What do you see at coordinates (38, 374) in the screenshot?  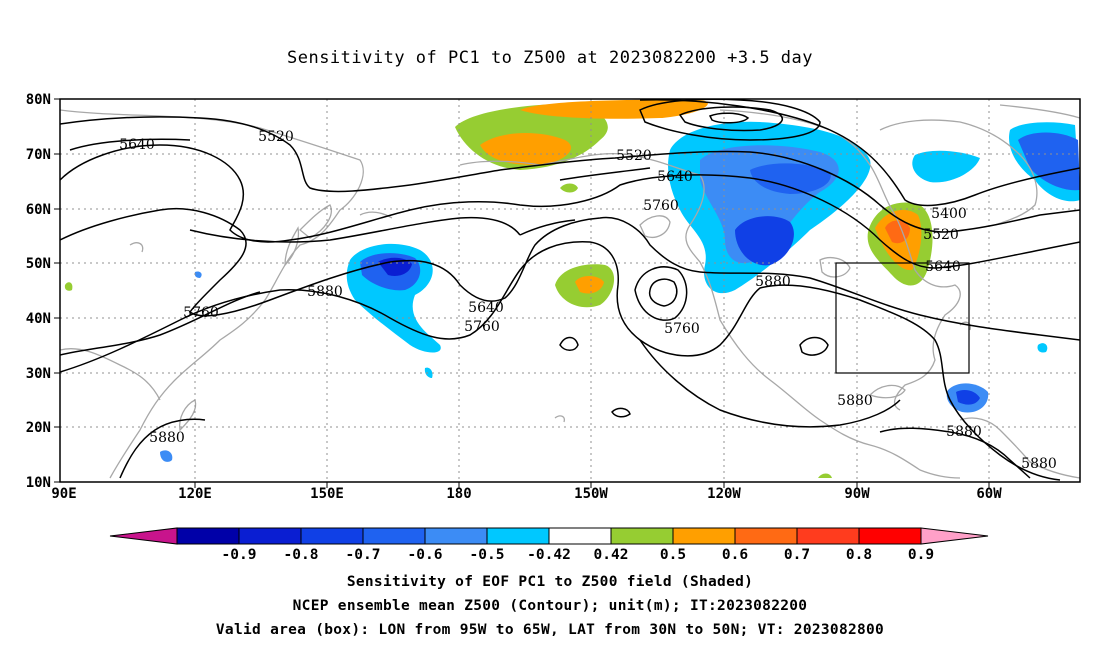 I see `lat-tick-label: 30N` at bounding box center [38, 374].